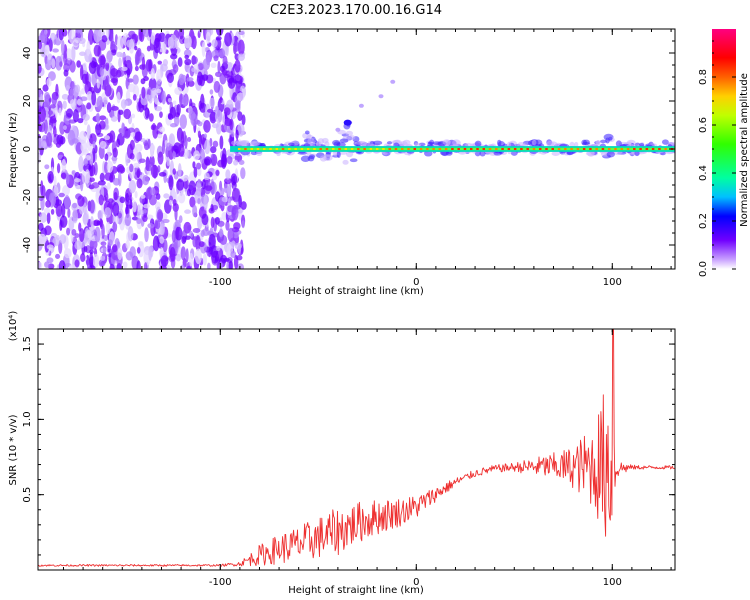 This screenshot has height=600, width=750. What do you see at coordinates (717, 158) in the screenshot?
I see `colorbar-ticks: 0.0 0.2 0.4 0.6 0.8` at bounding box center [717, 158].